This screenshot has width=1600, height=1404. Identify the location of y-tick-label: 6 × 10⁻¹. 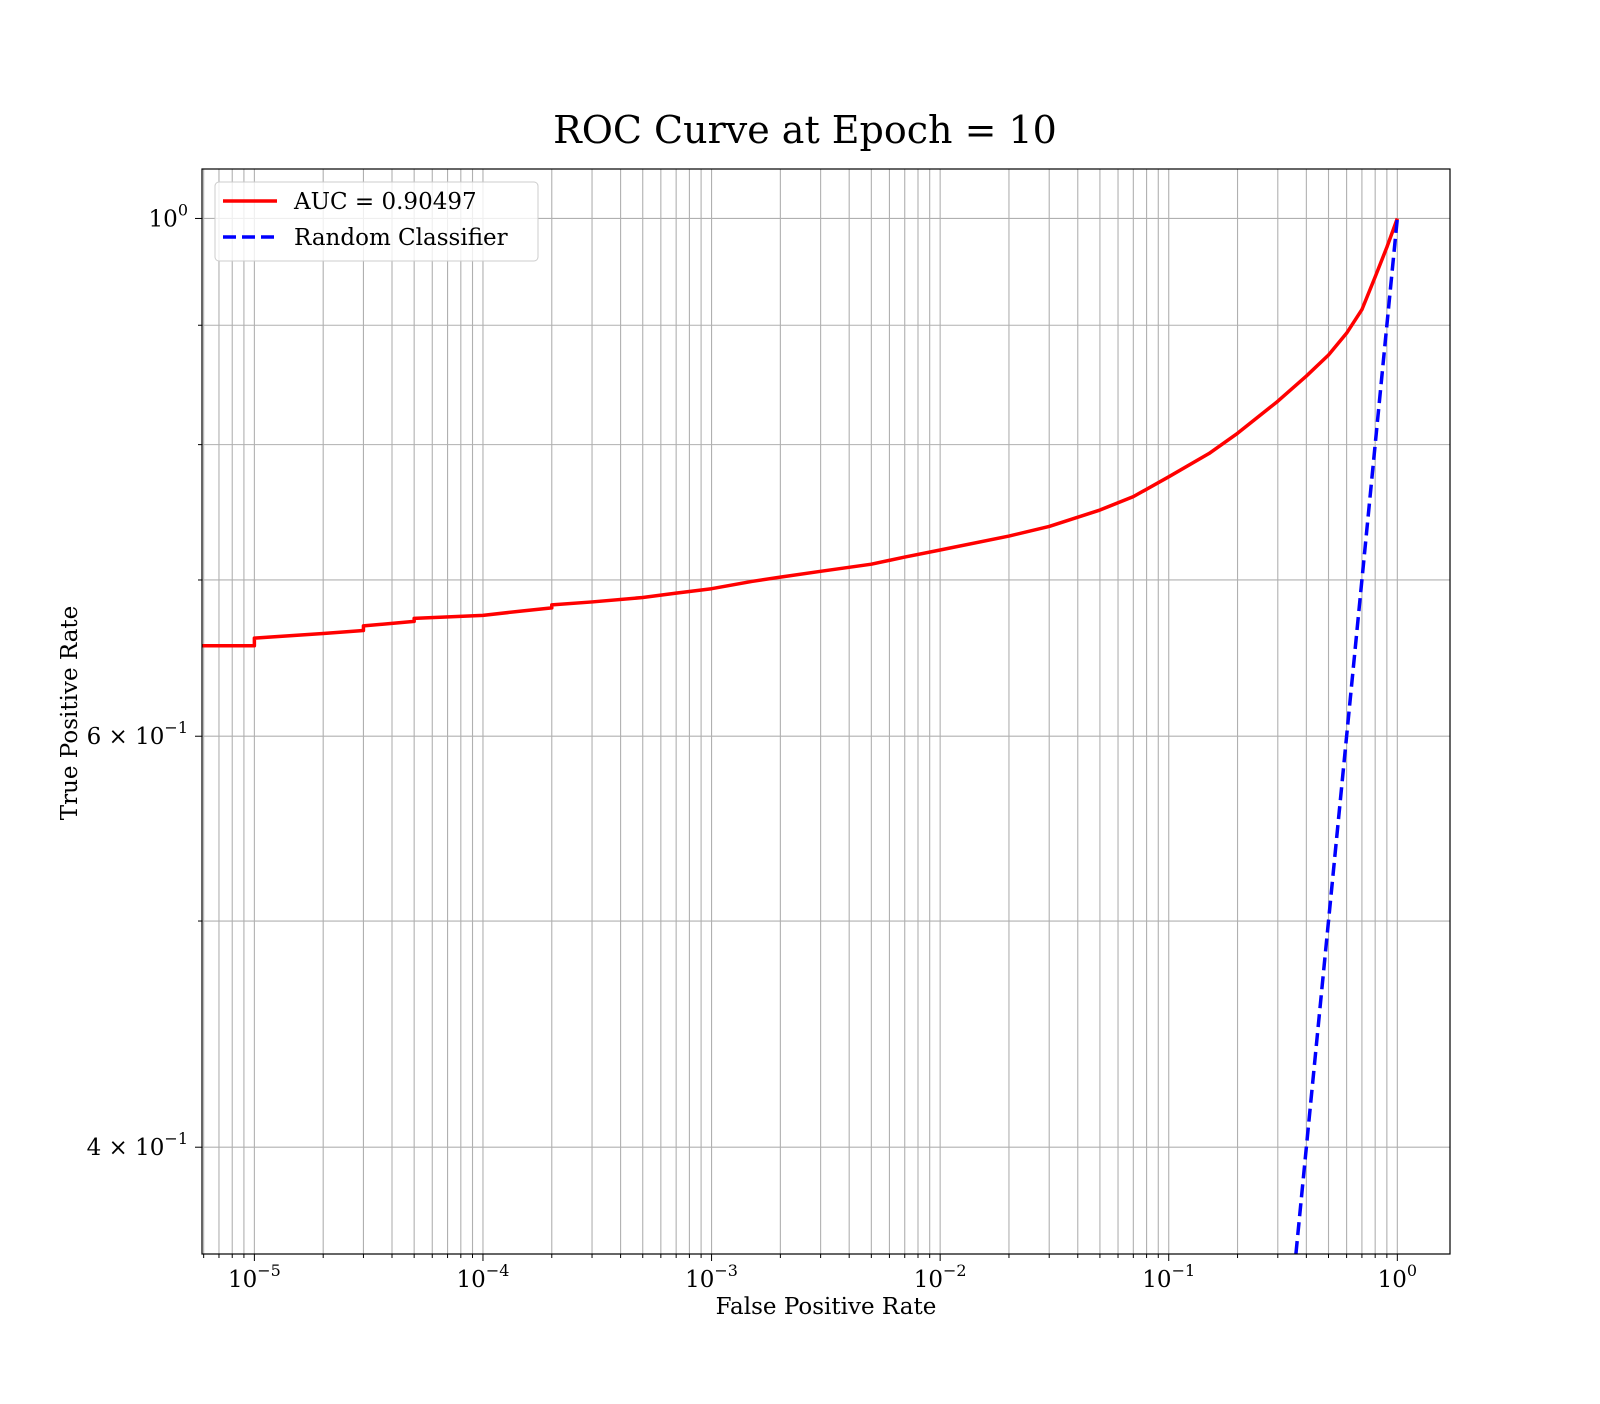
(137, 734).